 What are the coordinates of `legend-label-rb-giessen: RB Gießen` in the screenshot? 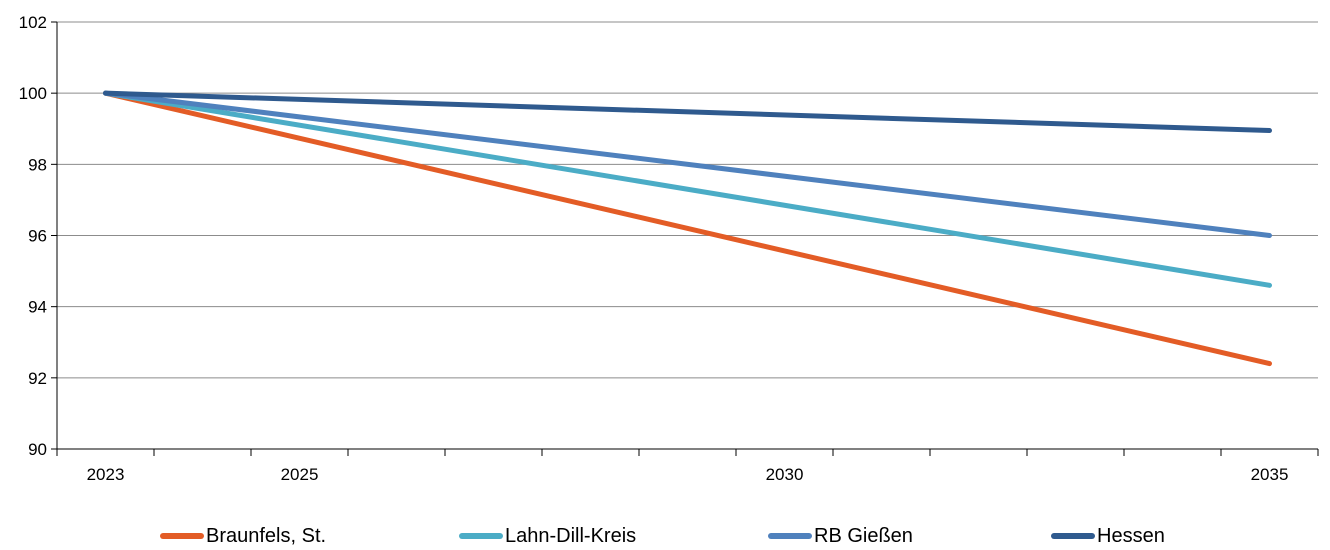 It's located at (863, 536).